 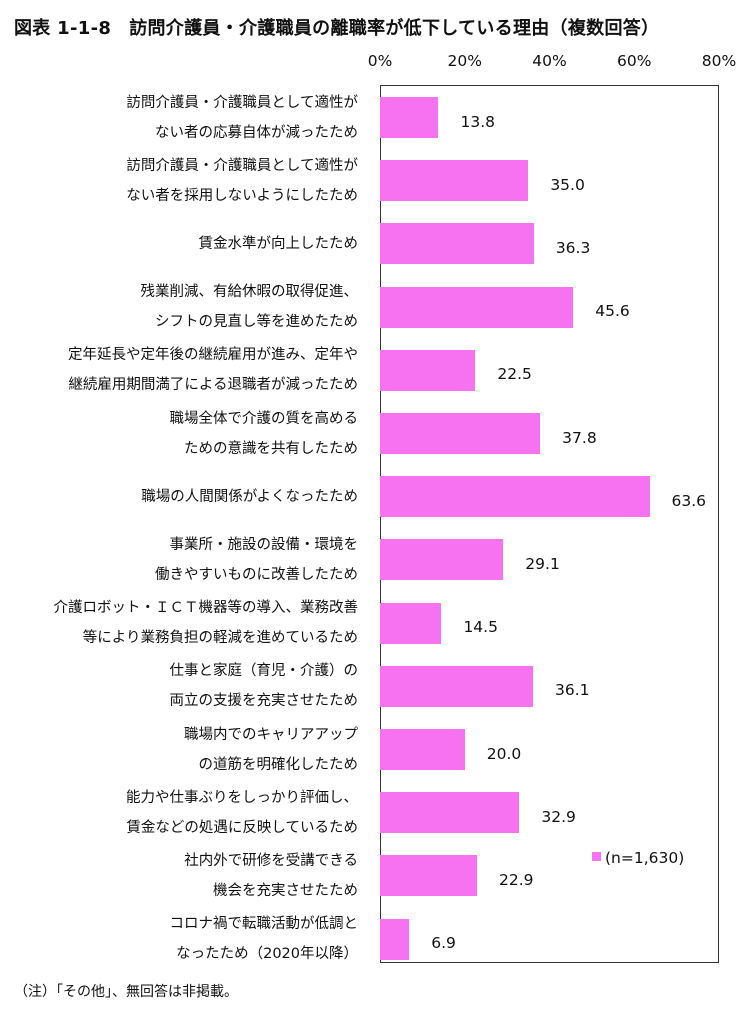 I want to click on category-label-line: ない者の応募自体が減ったため, so click(x=256, y=132).